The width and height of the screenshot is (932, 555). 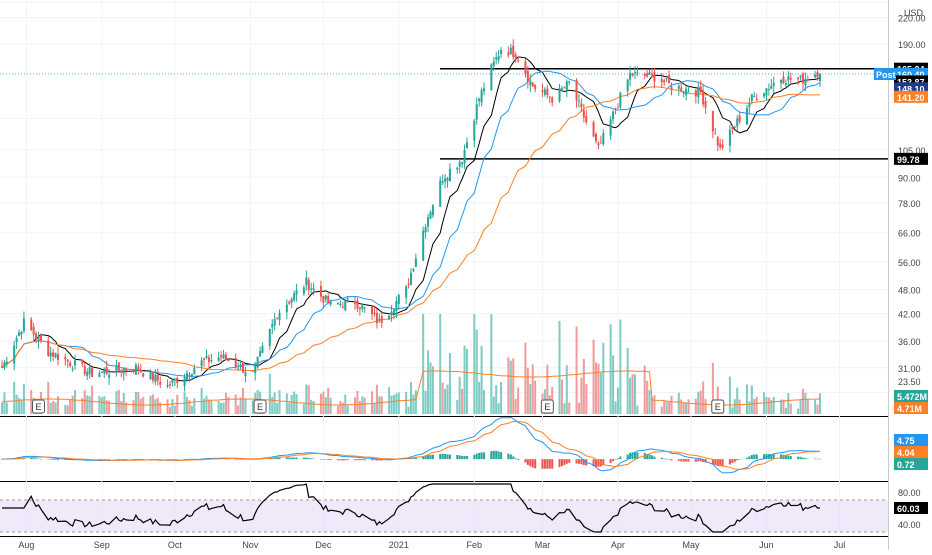 I want to click on x-tick-label: Nov, so click(x=250, y=545).